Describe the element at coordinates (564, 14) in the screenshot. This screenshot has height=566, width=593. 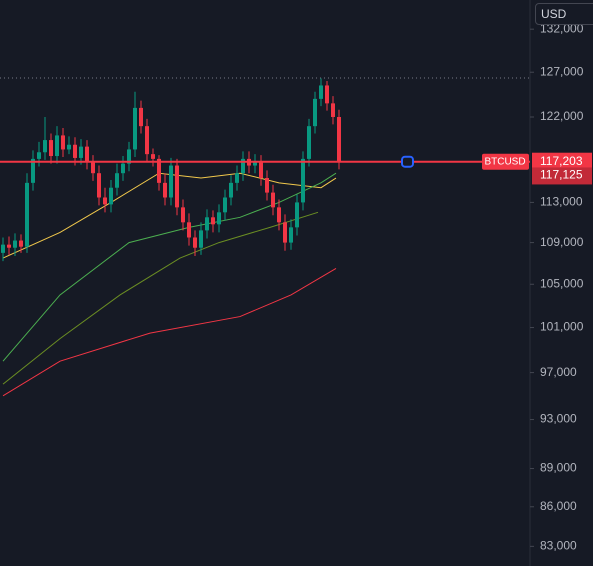
I see `currency-button: USD` at that location.